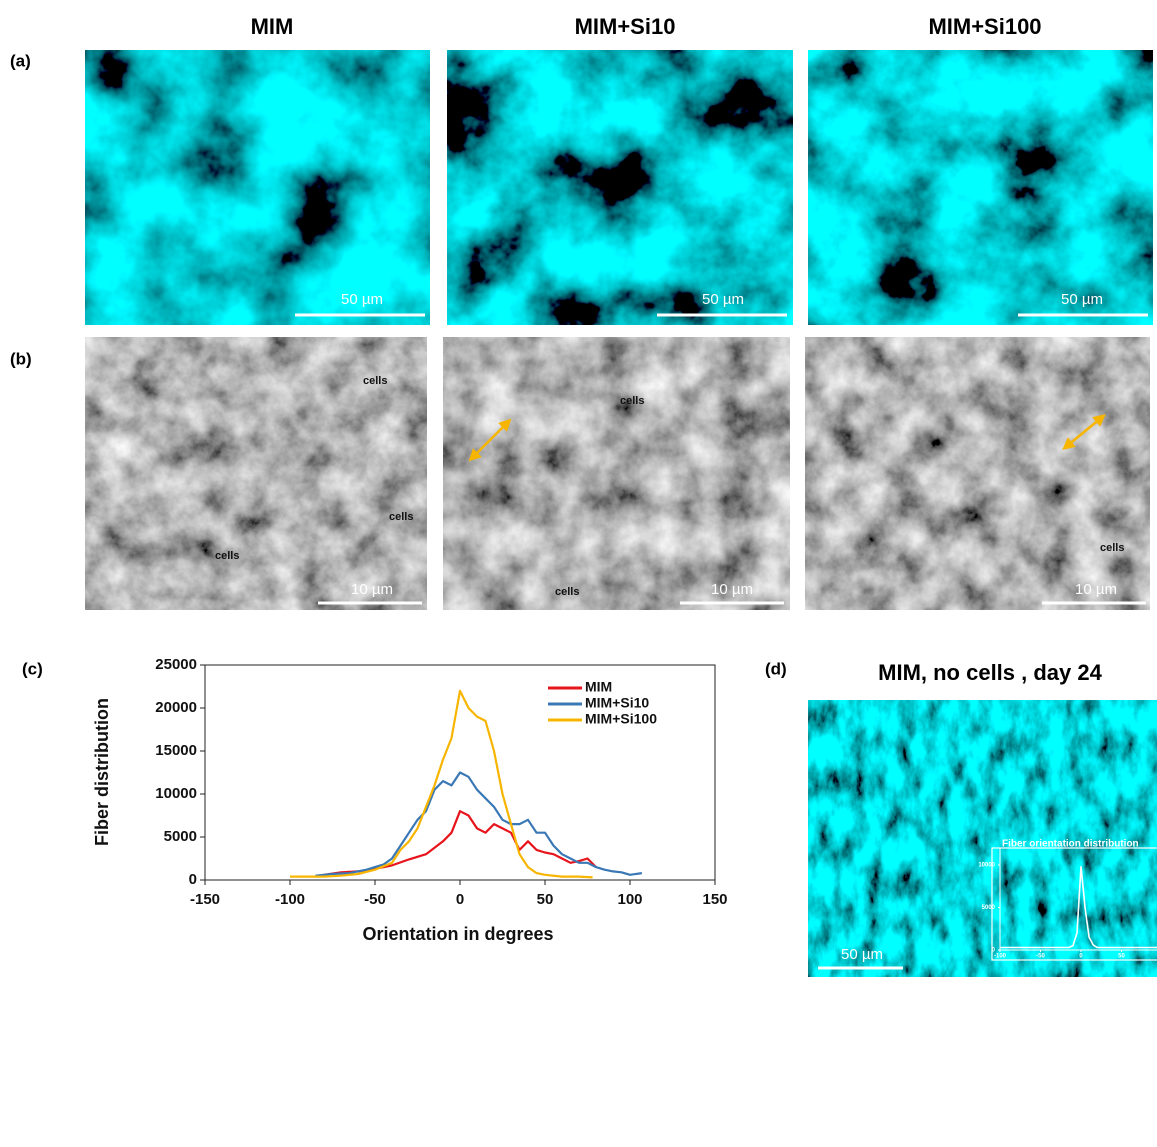 The height and width of the screenshot is (1147, 1157). I want to click on panel-label: (a), so click(20, 60).